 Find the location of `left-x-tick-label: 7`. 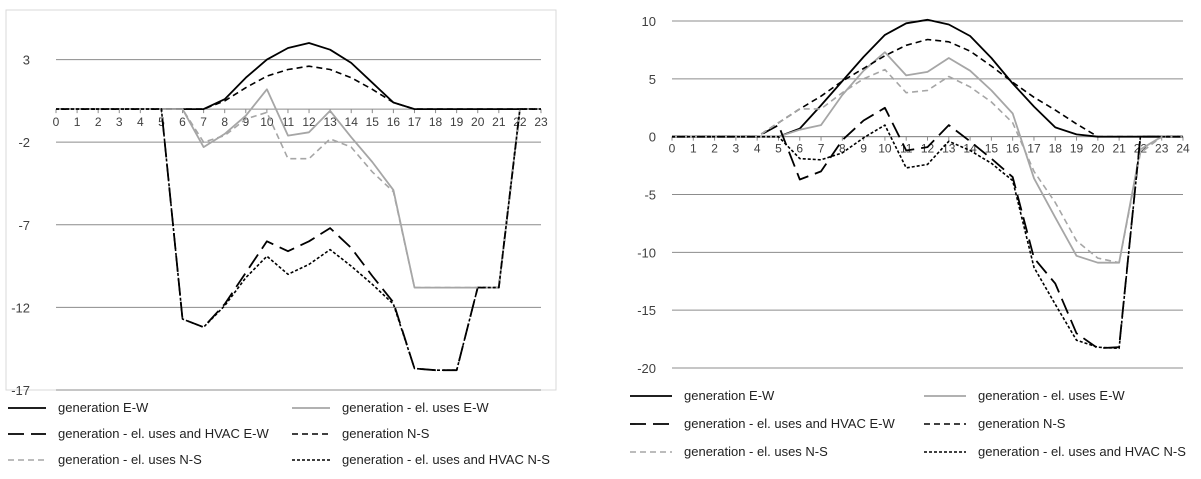

left-x-tick-label: 7 is located at coordinates (203, 122).